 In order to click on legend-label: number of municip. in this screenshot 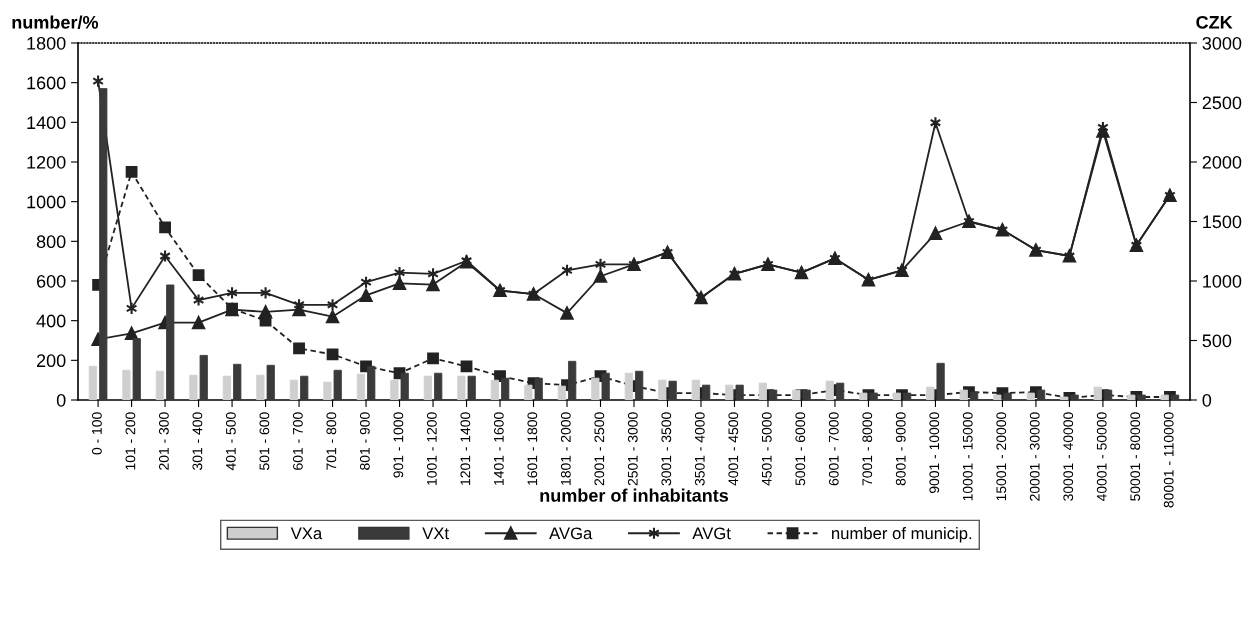, I will do `click(902, 535)`.